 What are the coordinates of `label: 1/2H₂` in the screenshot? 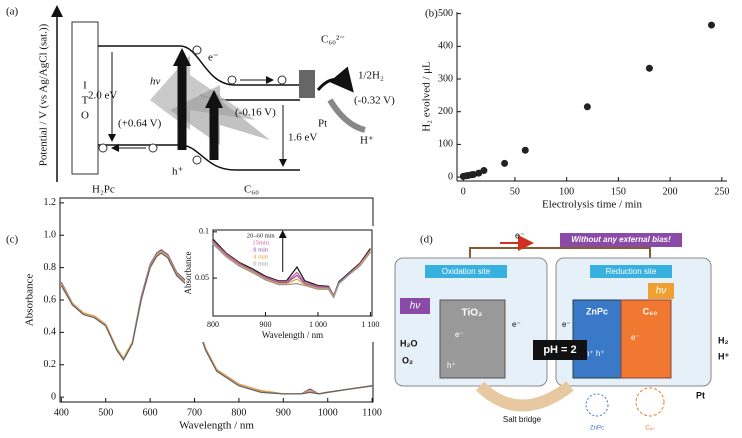 It's located at (371, 76).